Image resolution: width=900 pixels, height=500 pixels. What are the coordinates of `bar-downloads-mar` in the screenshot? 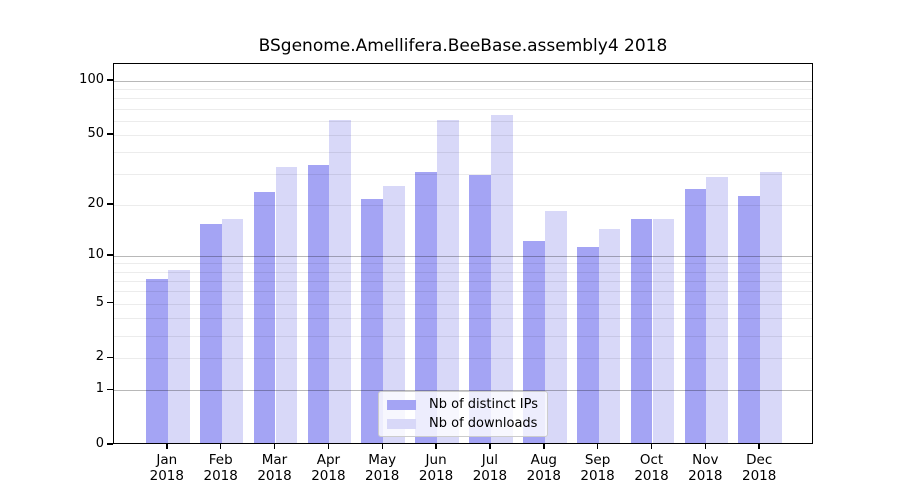 It's located at (286, 305).